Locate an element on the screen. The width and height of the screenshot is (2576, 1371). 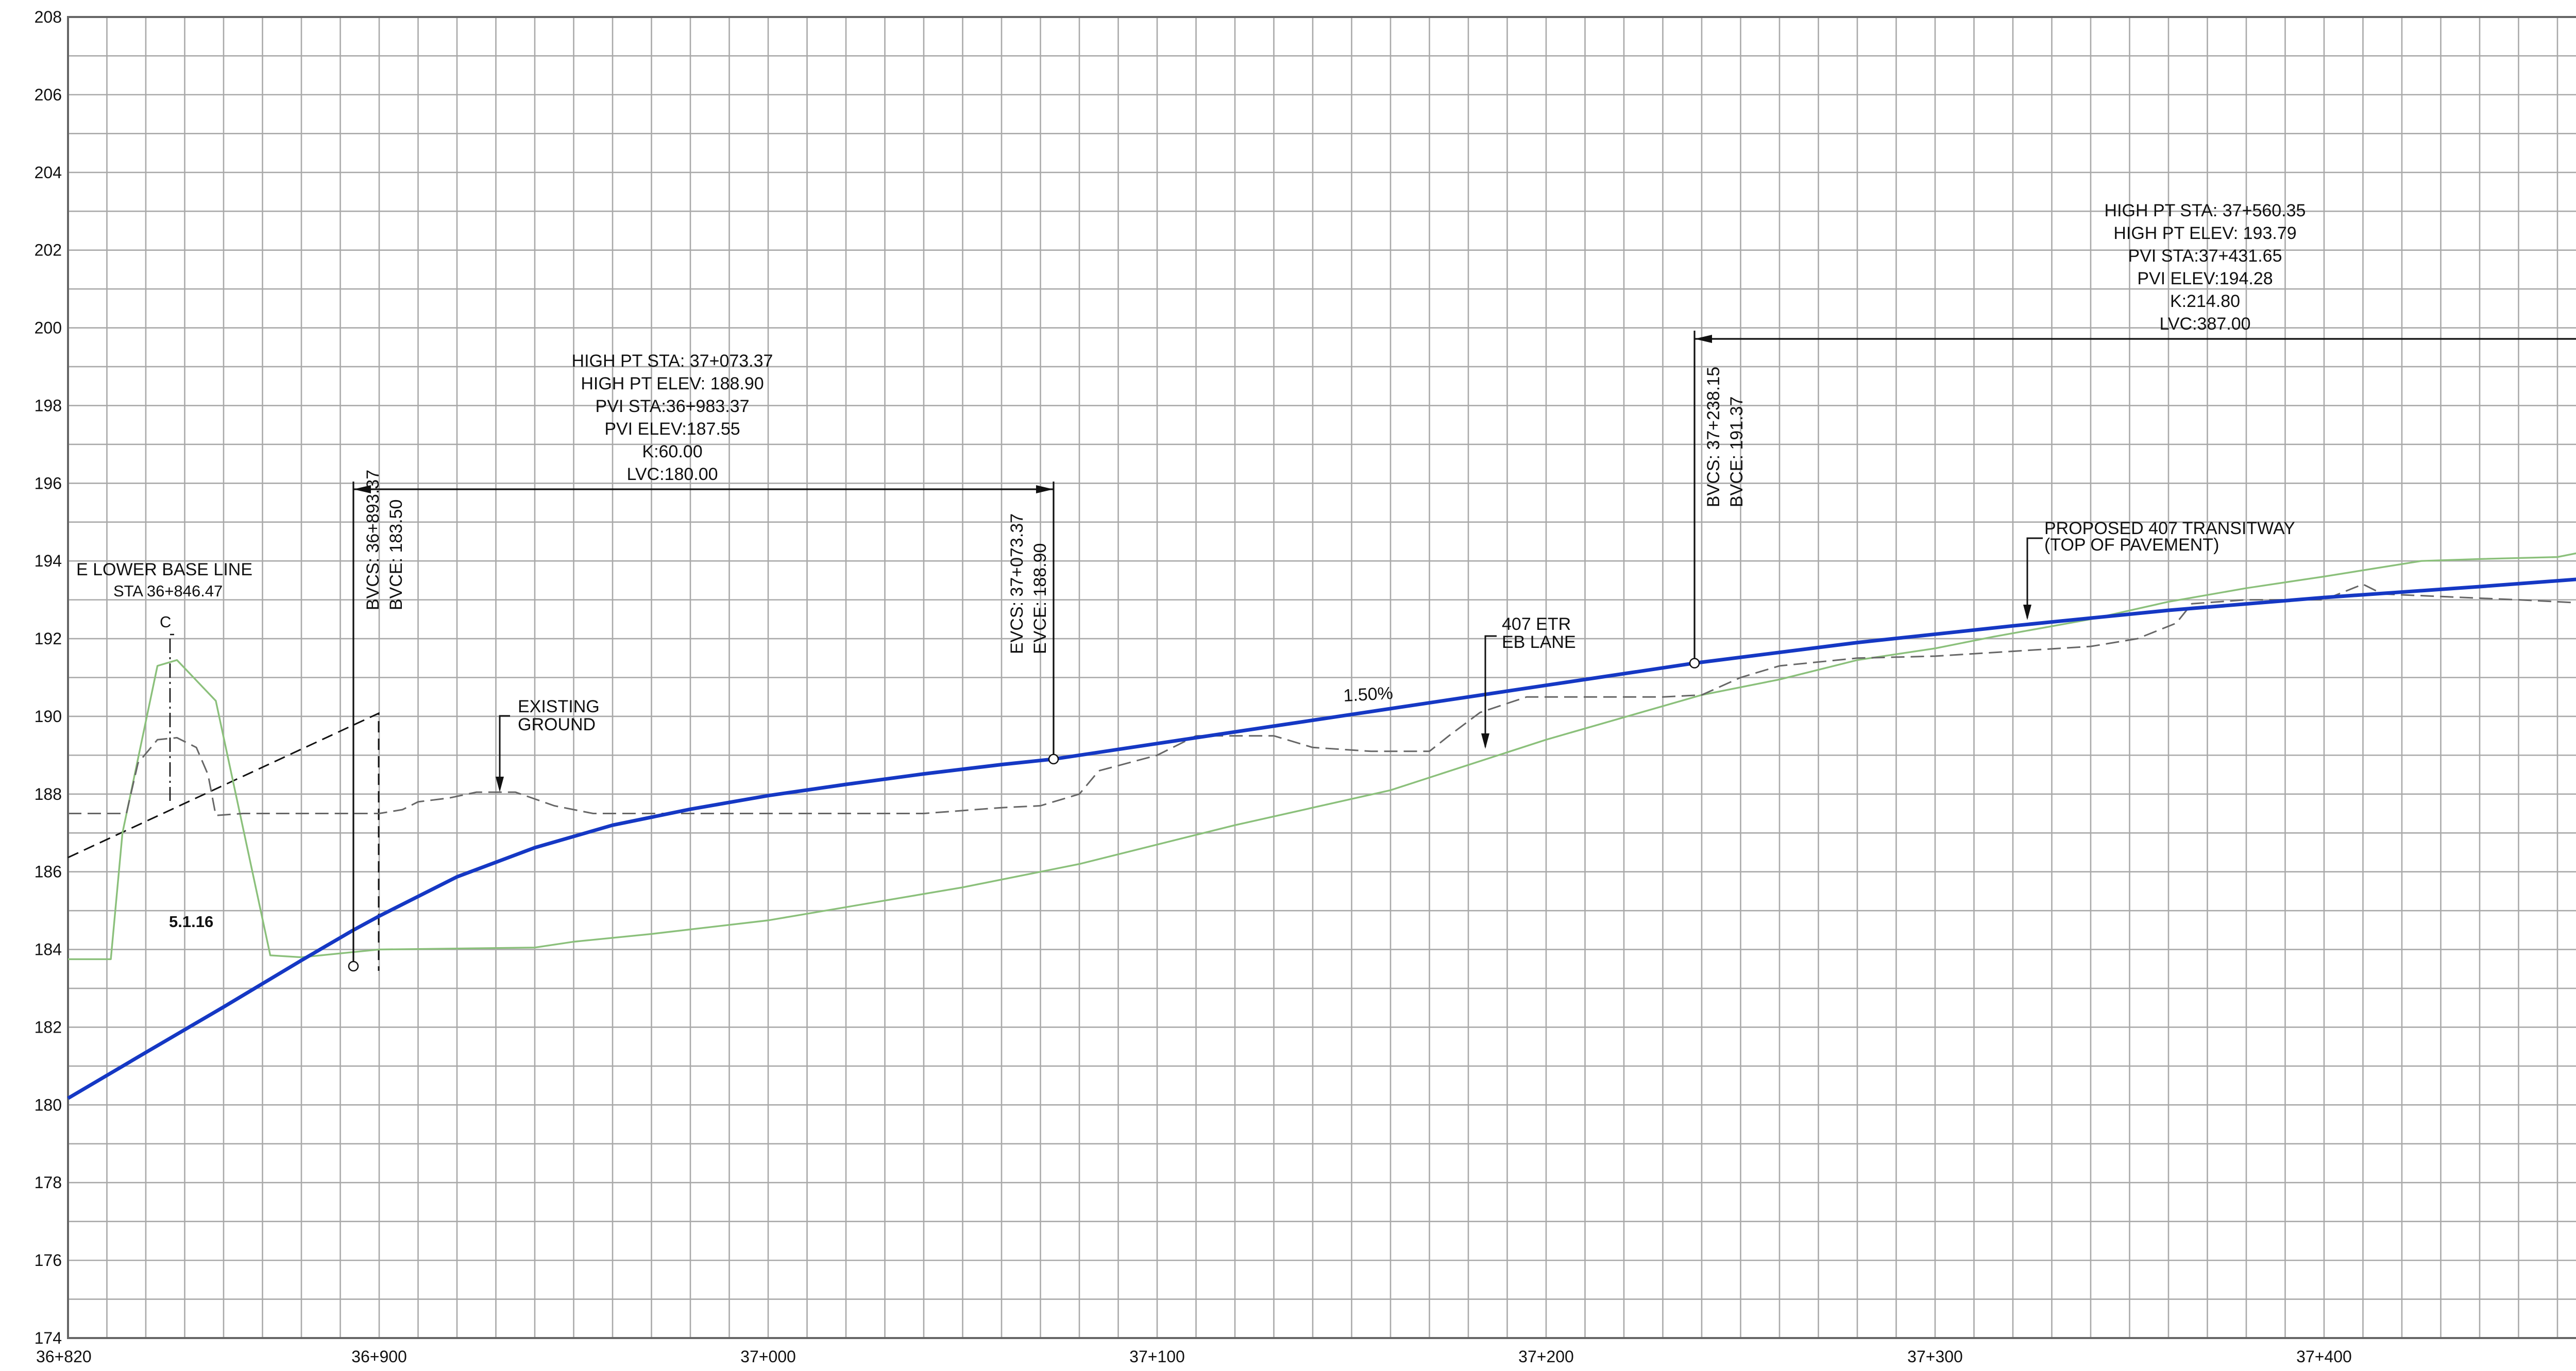
existing-ground-label-line1: EXISTING is located at coordinates (559, 706).